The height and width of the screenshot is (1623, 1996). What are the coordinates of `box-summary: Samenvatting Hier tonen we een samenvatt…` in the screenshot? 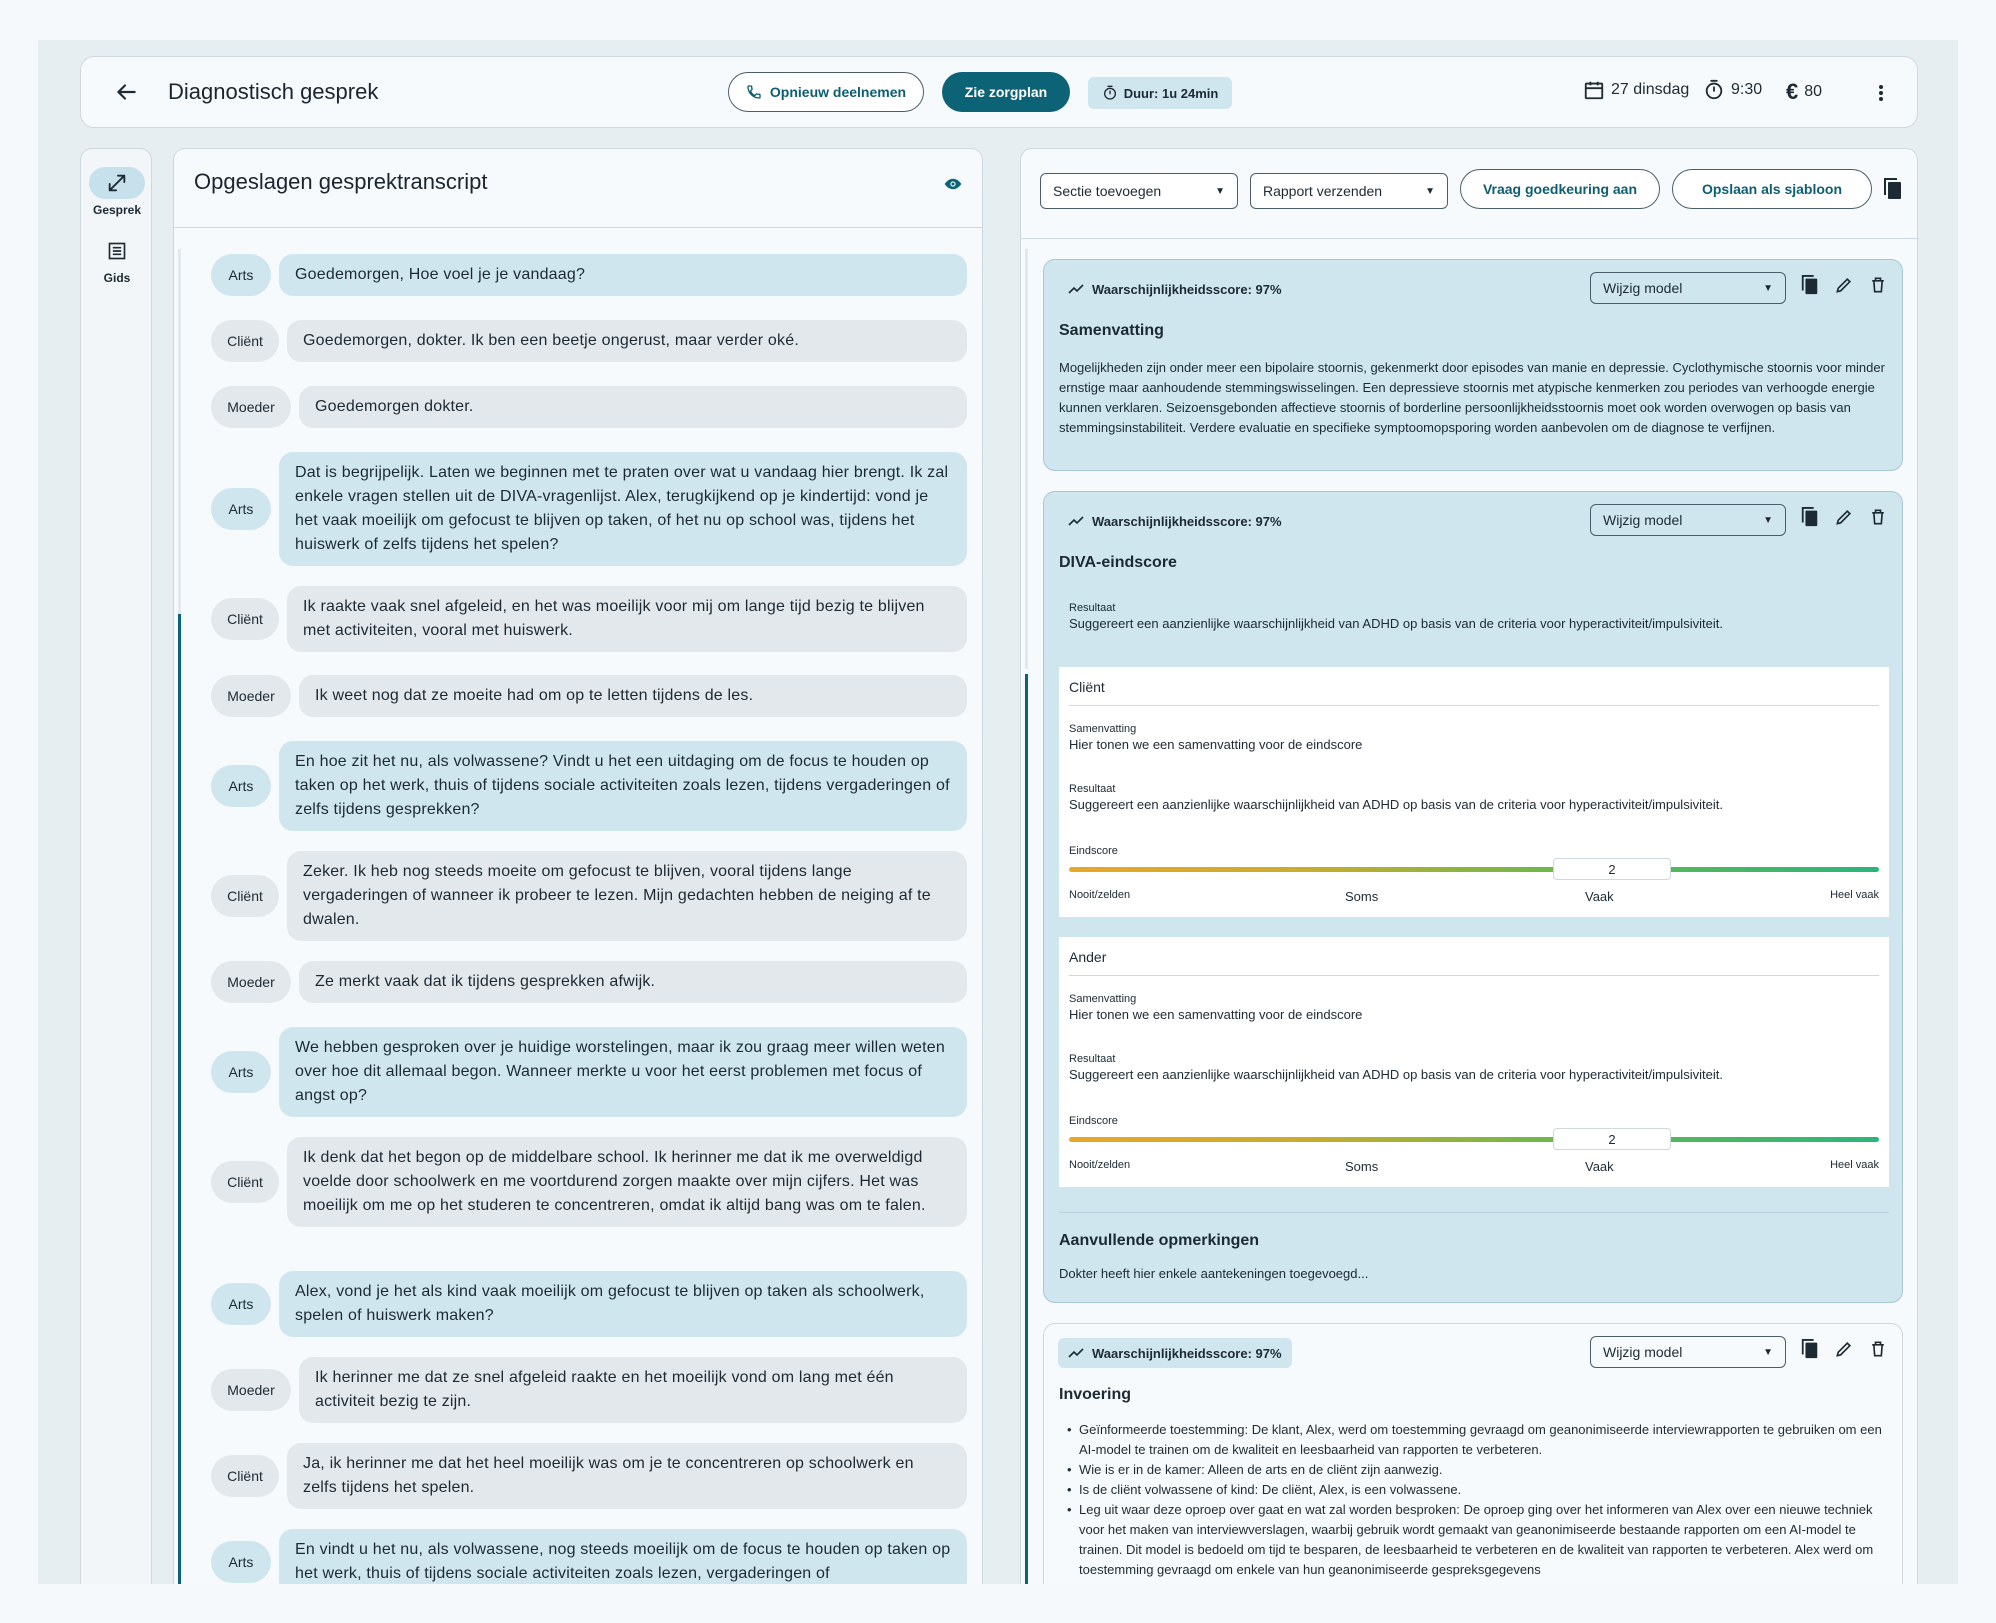 It's located at (1215, 737).